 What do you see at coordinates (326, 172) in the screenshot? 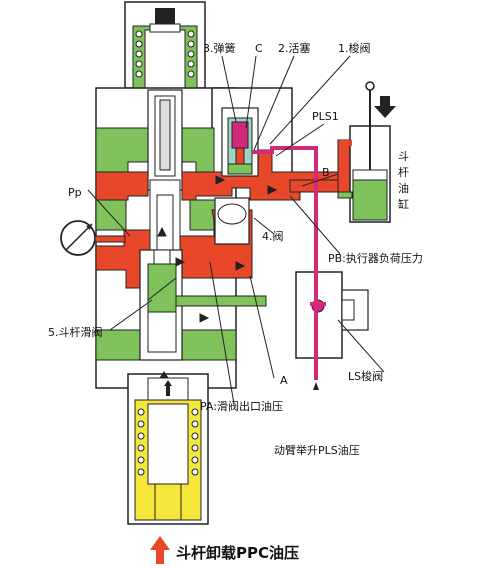
I see `label-b: B` at bounding box center [326, 172].